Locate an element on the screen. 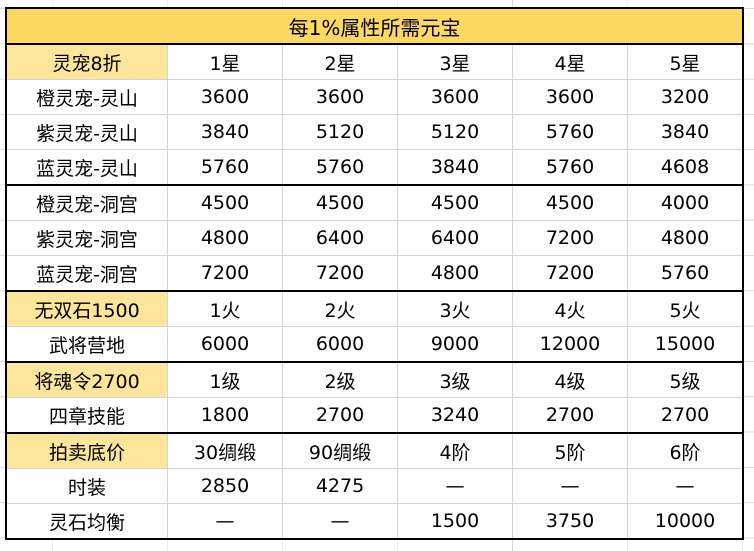 The height and width of the screenshot is (551, 754). column-header-cell: 90绸缎 is located at coordinates (340, 450).